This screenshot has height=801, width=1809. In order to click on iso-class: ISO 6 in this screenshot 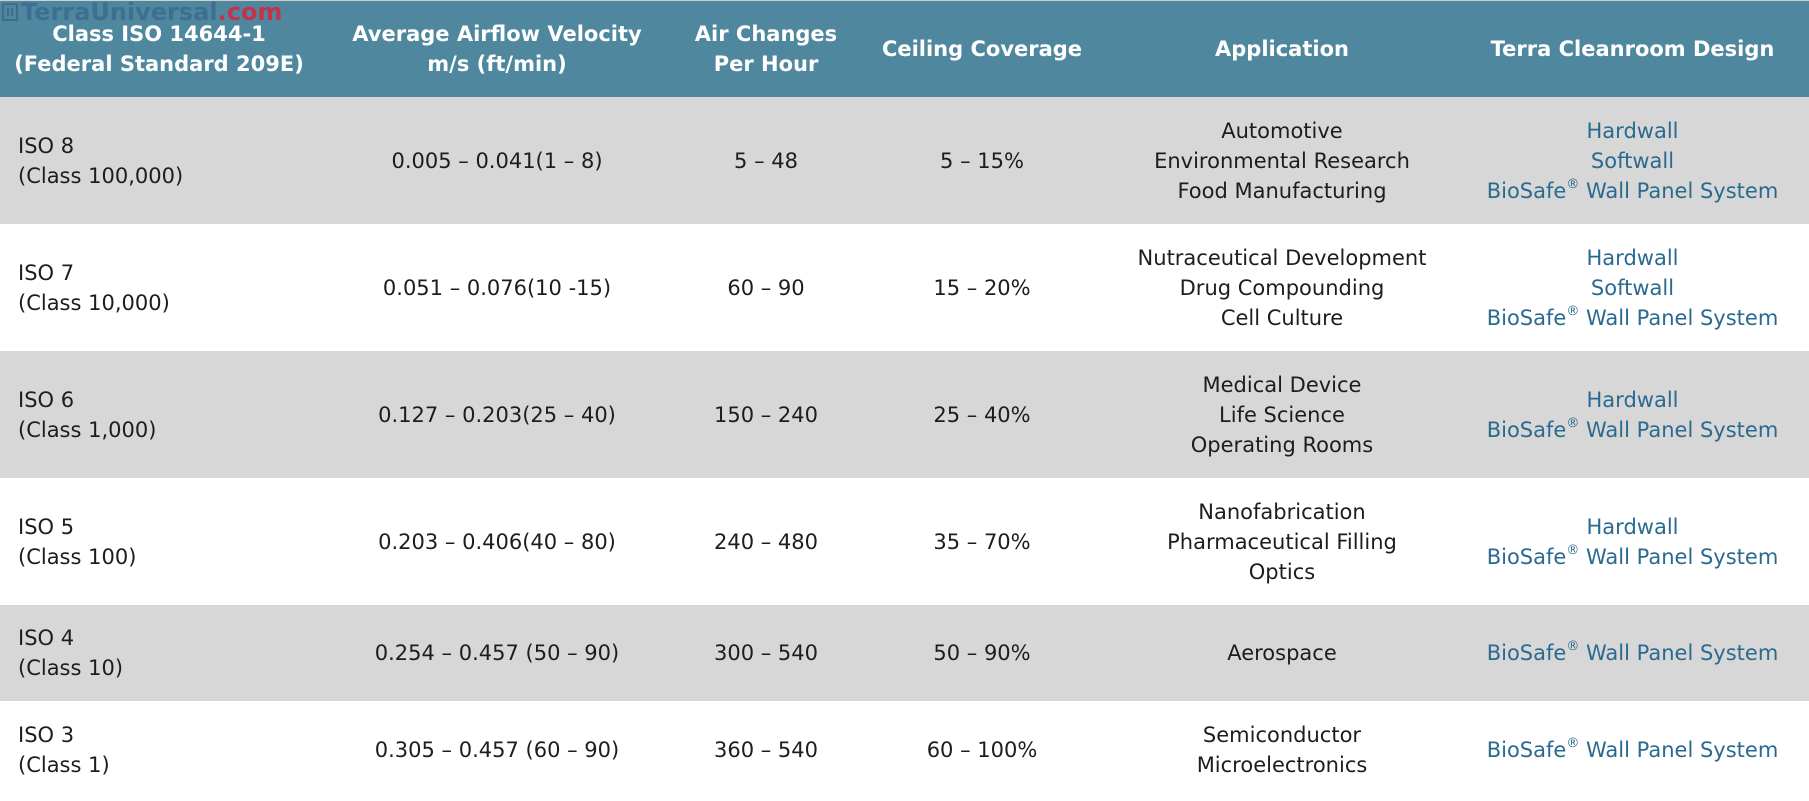, I will do `click(46, 399)`.